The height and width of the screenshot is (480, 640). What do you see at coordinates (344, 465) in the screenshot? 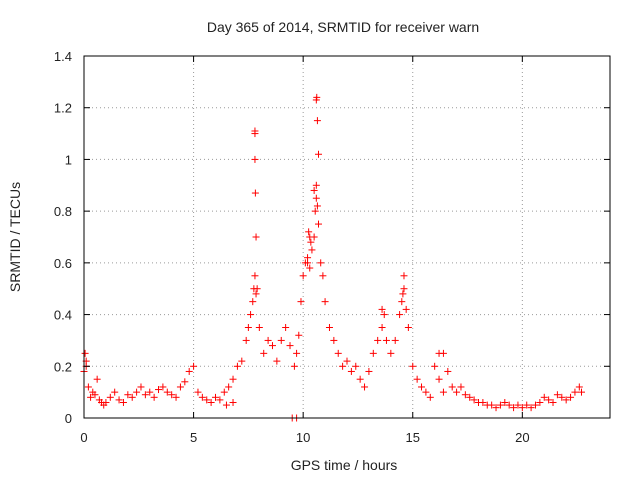
I see `x-axis-label: GPS time / hours` at bounding box center [344, 465].